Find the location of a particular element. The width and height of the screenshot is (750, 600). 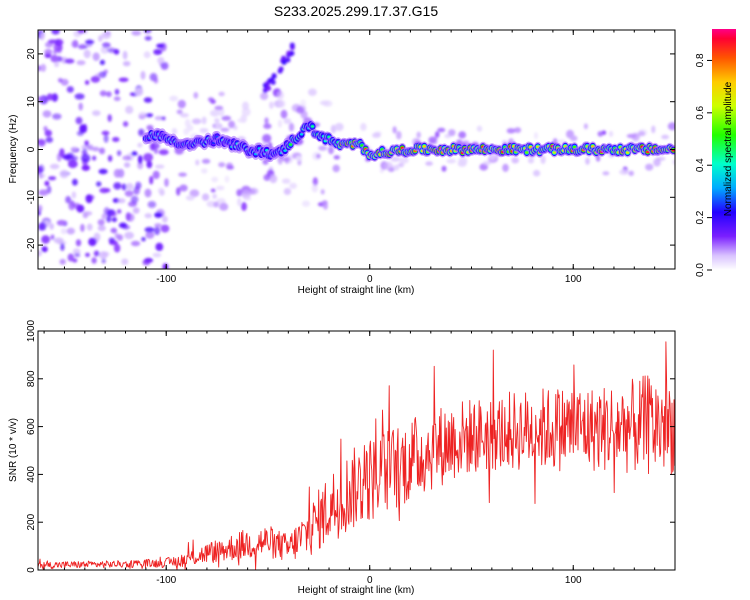

colorbar-label: Normalized spectral amplitude is located at coordinates (728, 148).